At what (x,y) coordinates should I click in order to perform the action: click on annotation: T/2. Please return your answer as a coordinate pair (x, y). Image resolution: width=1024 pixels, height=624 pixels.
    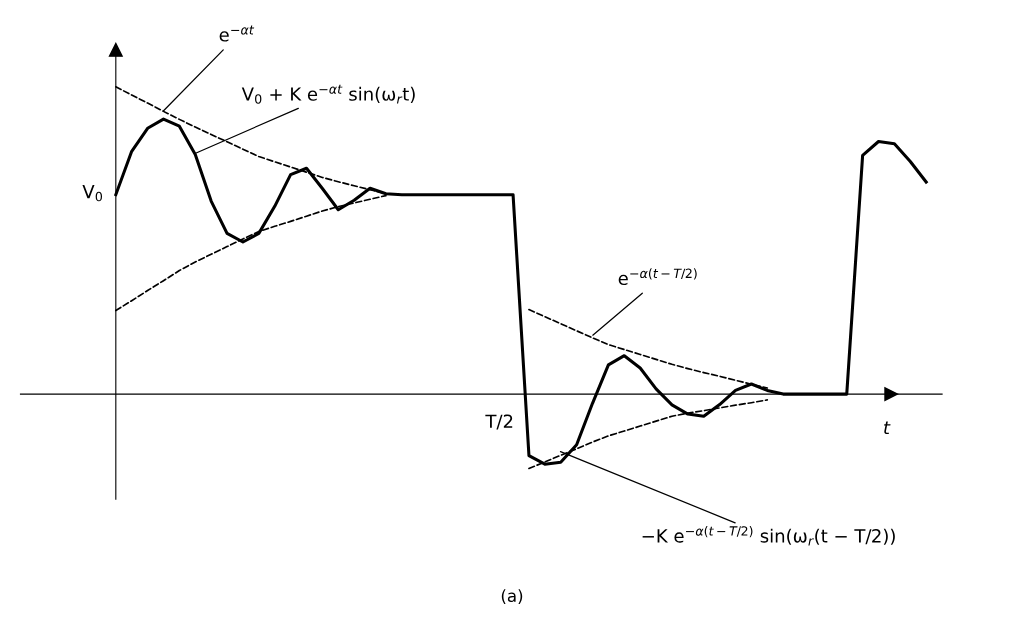
    Looking at the image, I should click on (499, 422).